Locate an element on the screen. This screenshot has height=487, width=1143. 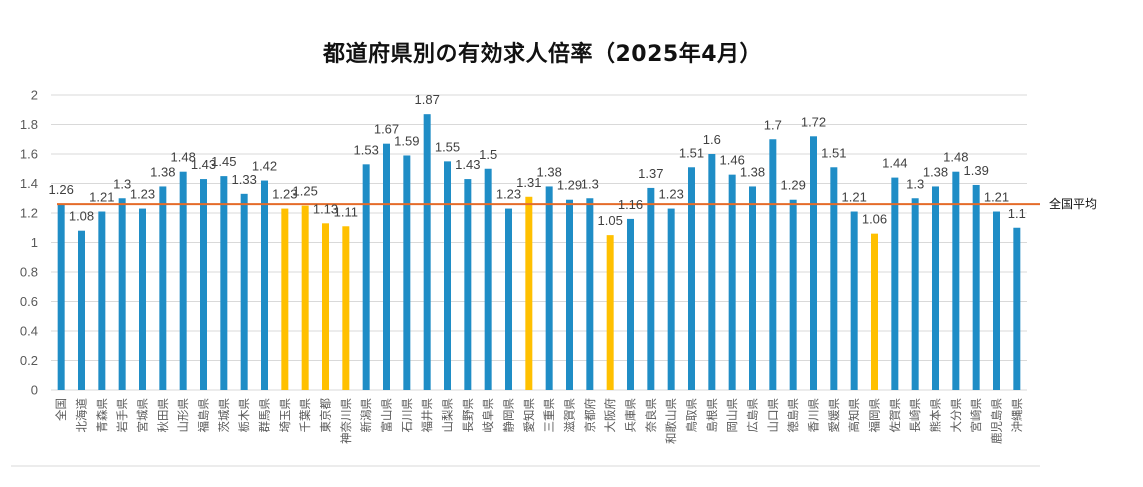
data-label: 1.46 is located at coordinates (732, 160).